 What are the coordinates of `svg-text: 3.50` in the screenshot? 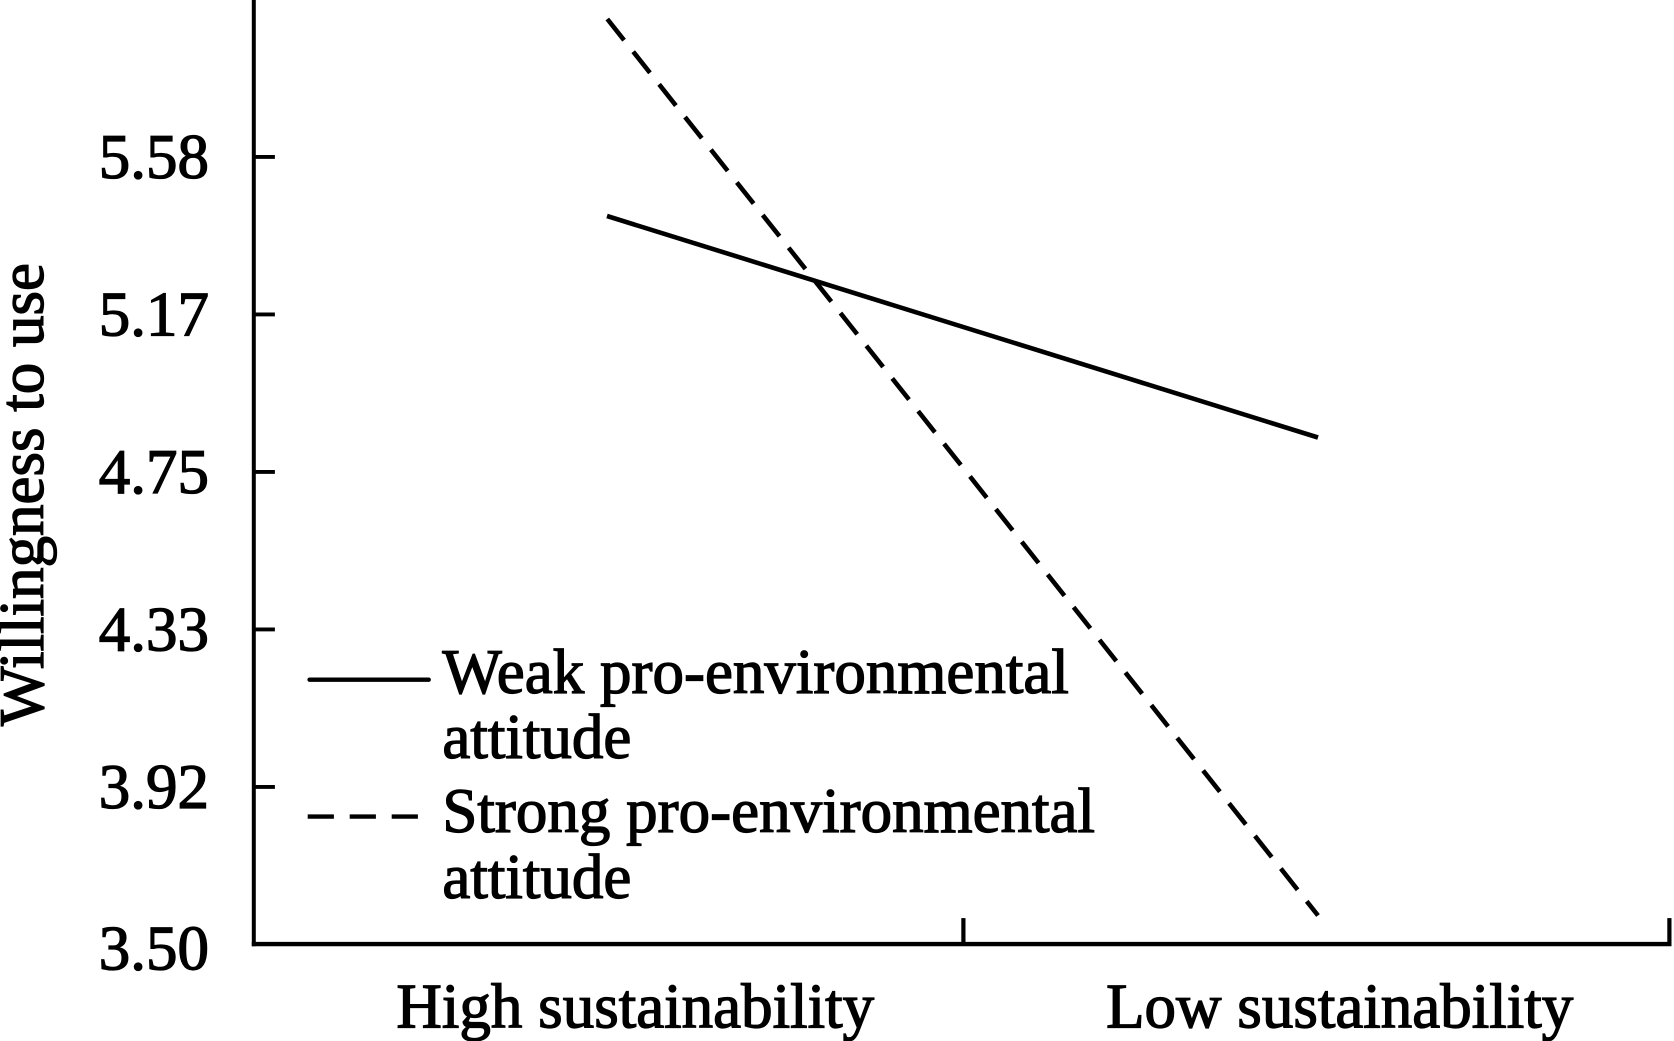 It's located at (154, 948).